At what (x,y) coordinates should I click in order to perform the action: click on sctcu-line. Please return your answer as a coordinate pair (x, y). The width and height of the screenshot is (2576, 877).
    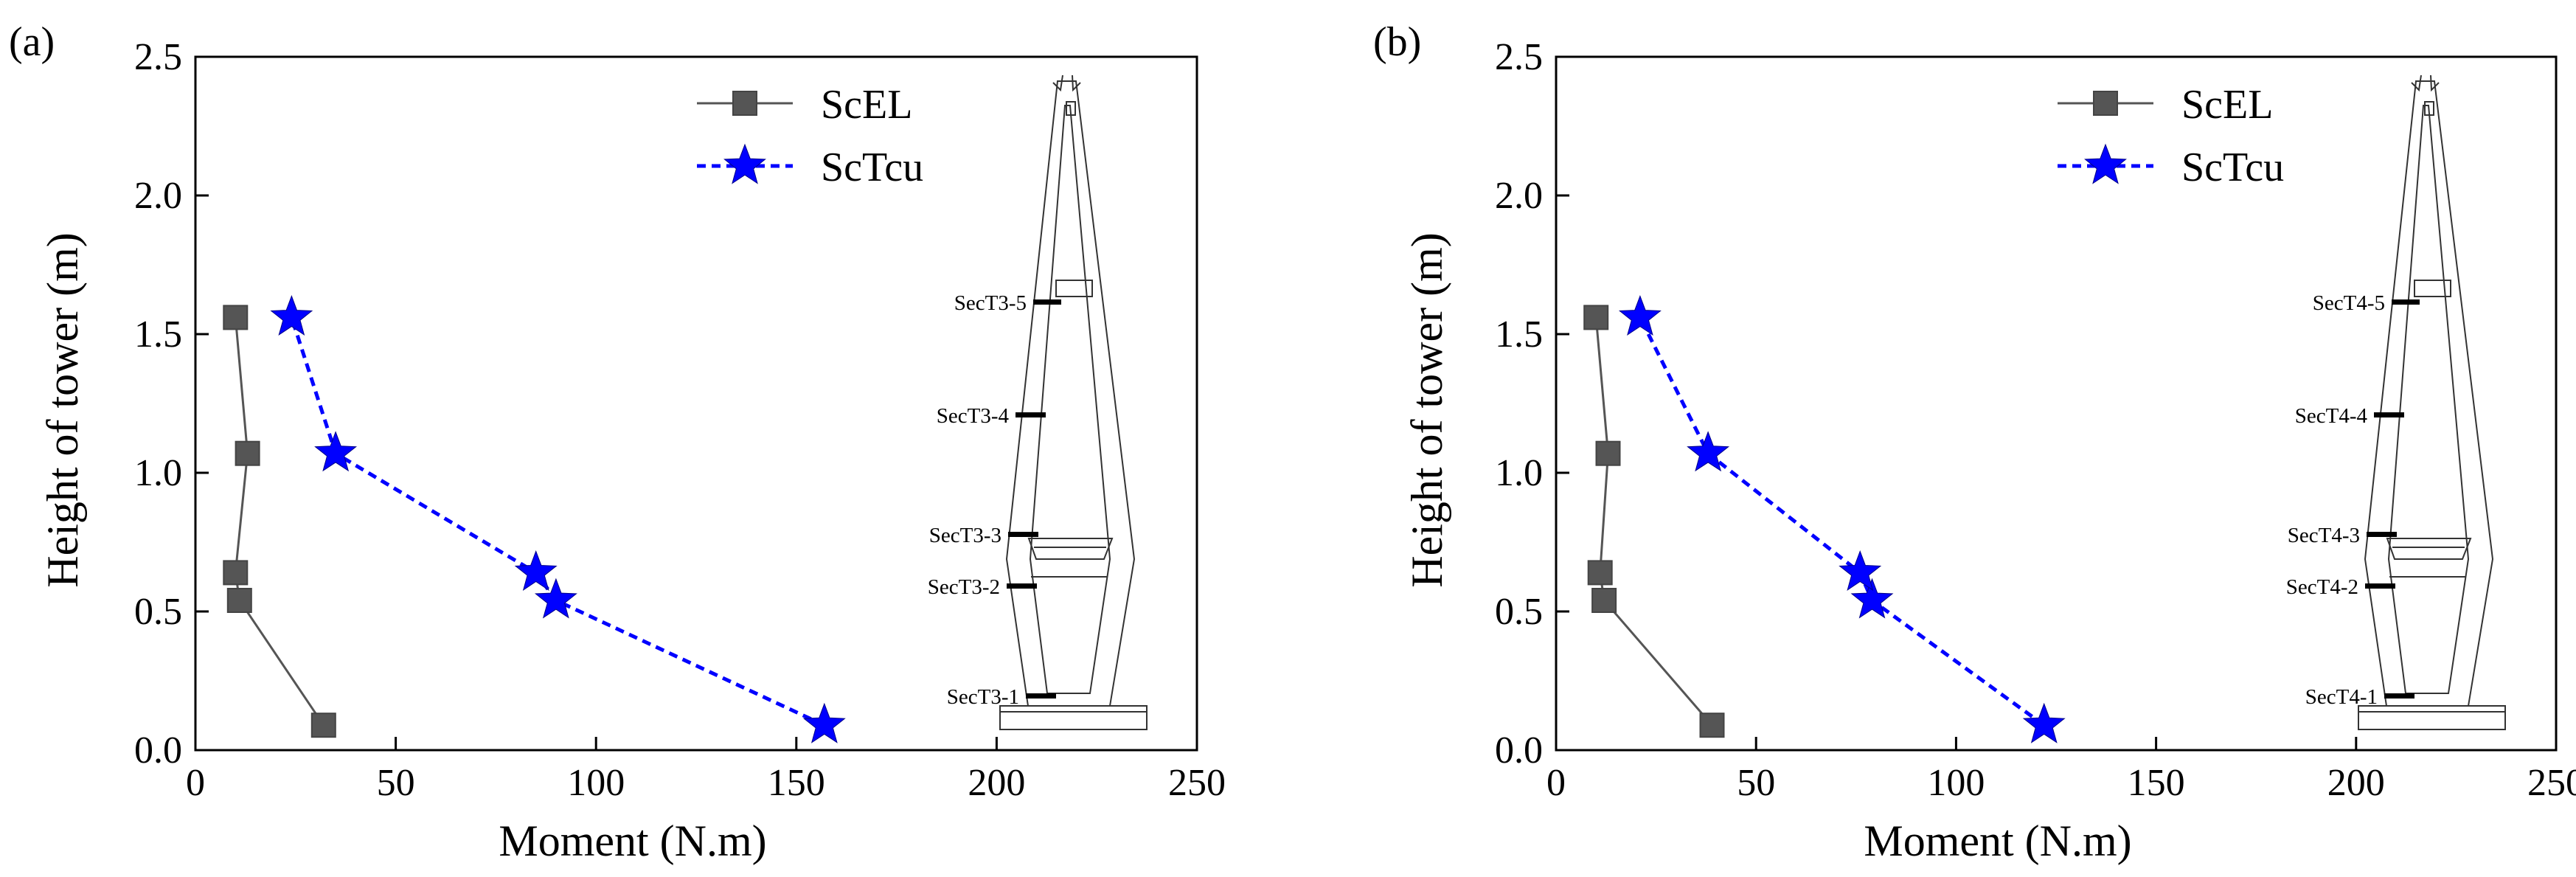
    Looking at the image, I should click on (557, 521).